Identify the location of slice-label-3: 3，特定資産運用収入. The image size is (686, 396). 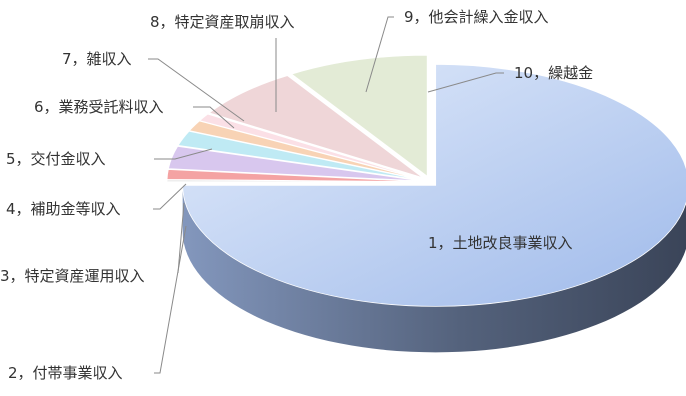
(72, 276).